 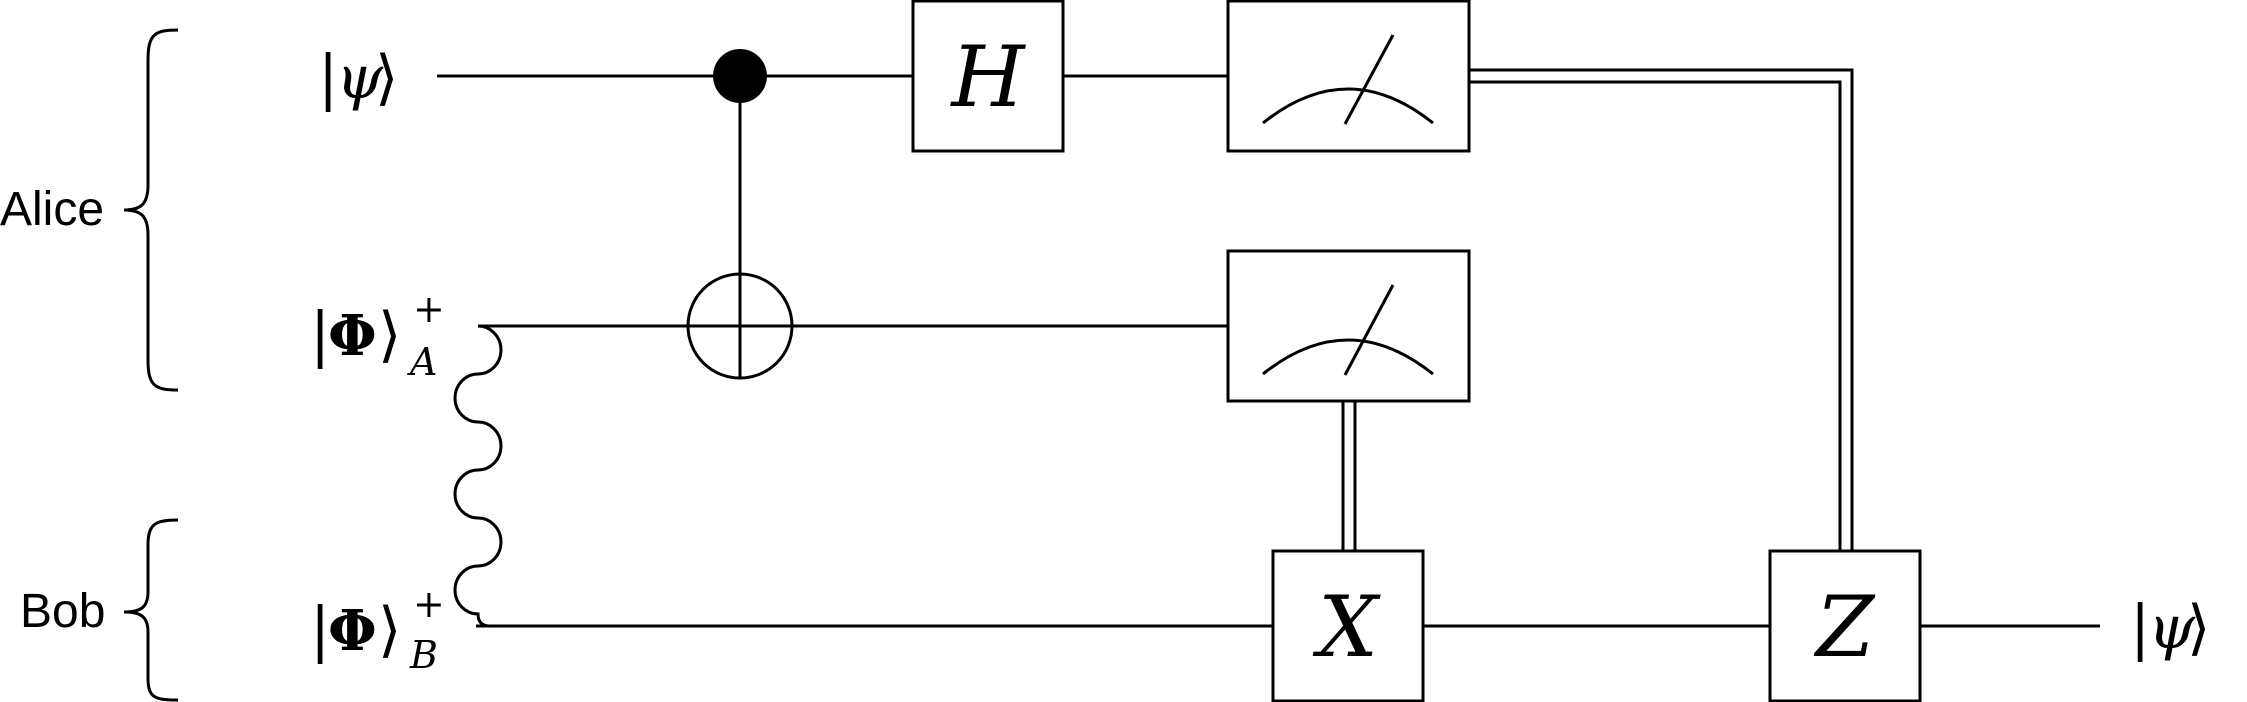 I want to click on hadamard-gate-label: H, so click(x=987, y=77).